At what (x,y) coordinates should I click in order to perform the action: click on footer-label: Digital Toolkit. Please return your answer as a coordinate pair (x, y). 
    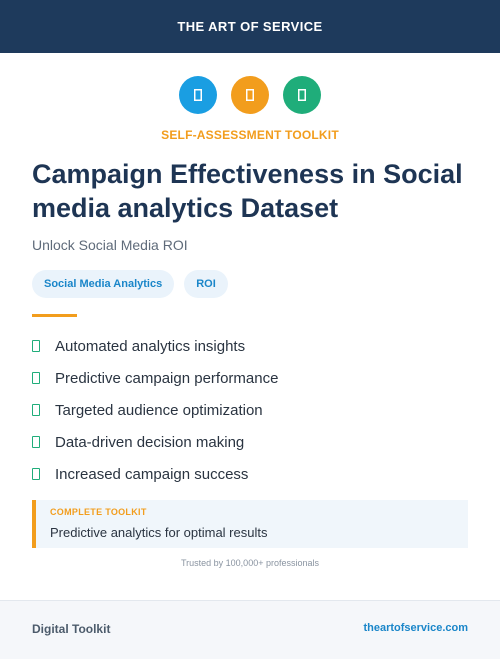
    Looking at the image, I should click on (71, 629).